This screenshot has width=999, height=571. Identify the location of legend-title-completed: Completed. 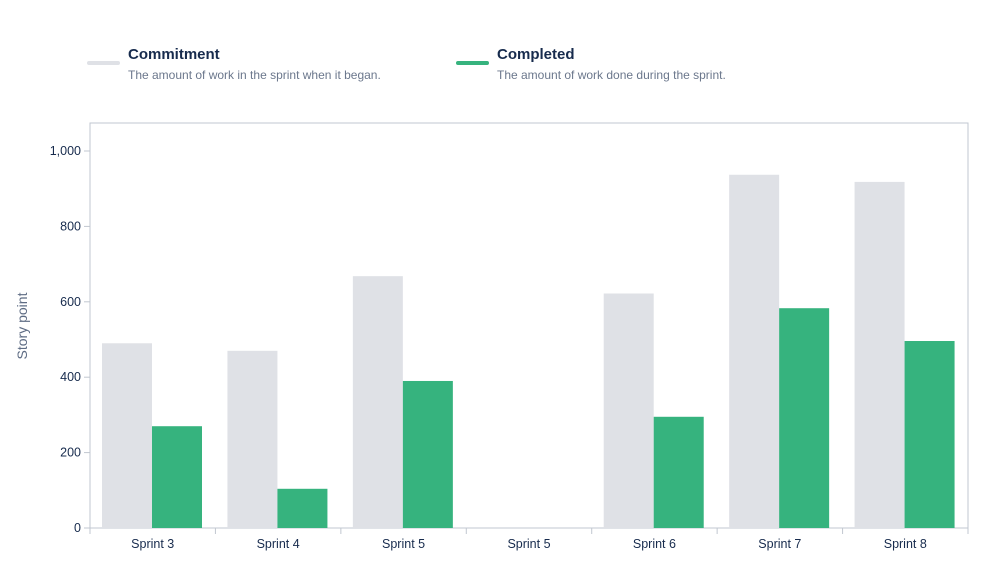
(536, 54).